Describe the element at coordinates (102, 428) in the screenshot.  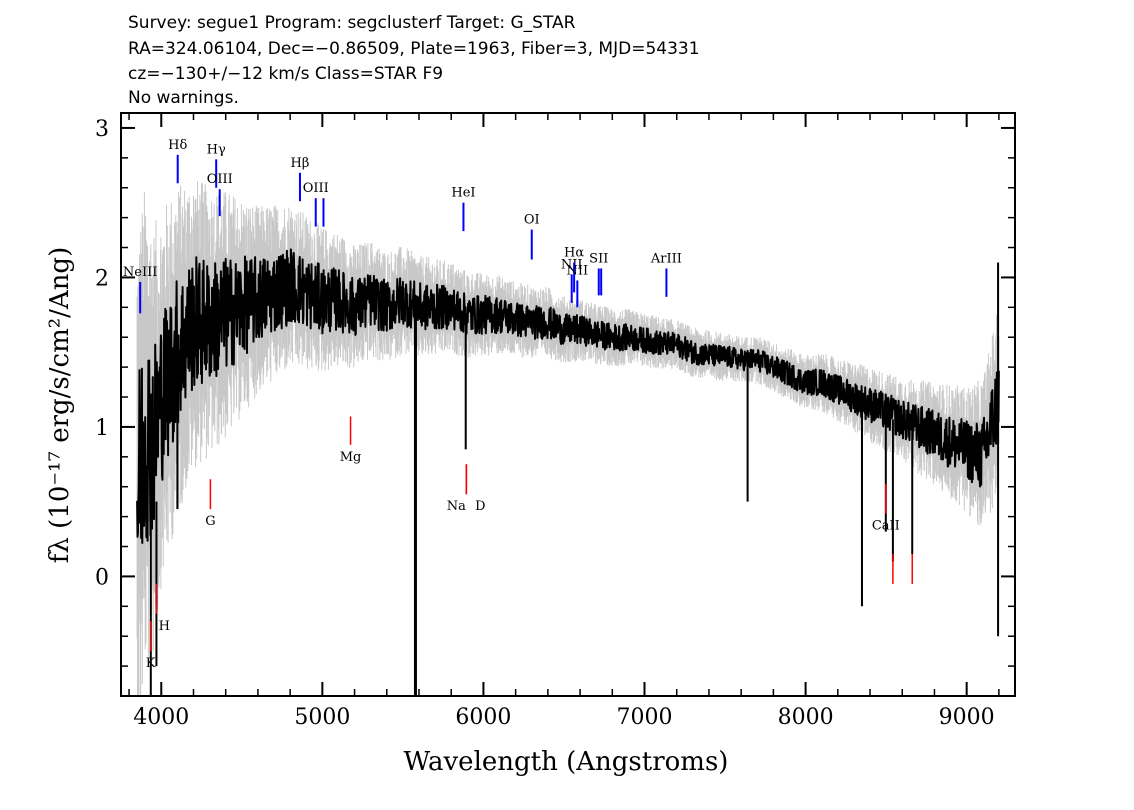
I see `y-tick-label: 1` at that location.